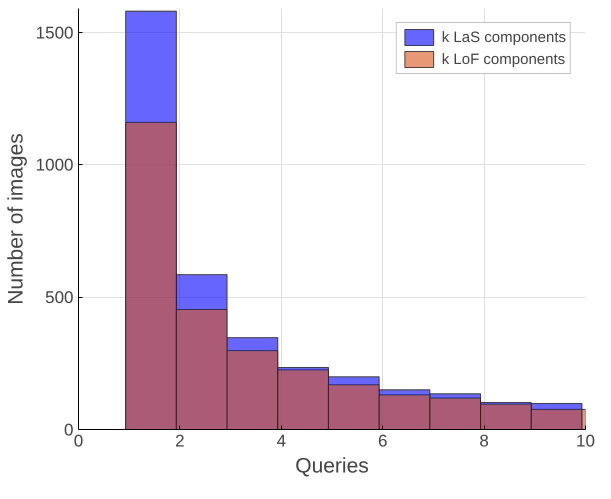  What do you see at coordinates (585, 441) in the screenshot?
I see `x-tick-label: 10` at bounding box center [585, 441].